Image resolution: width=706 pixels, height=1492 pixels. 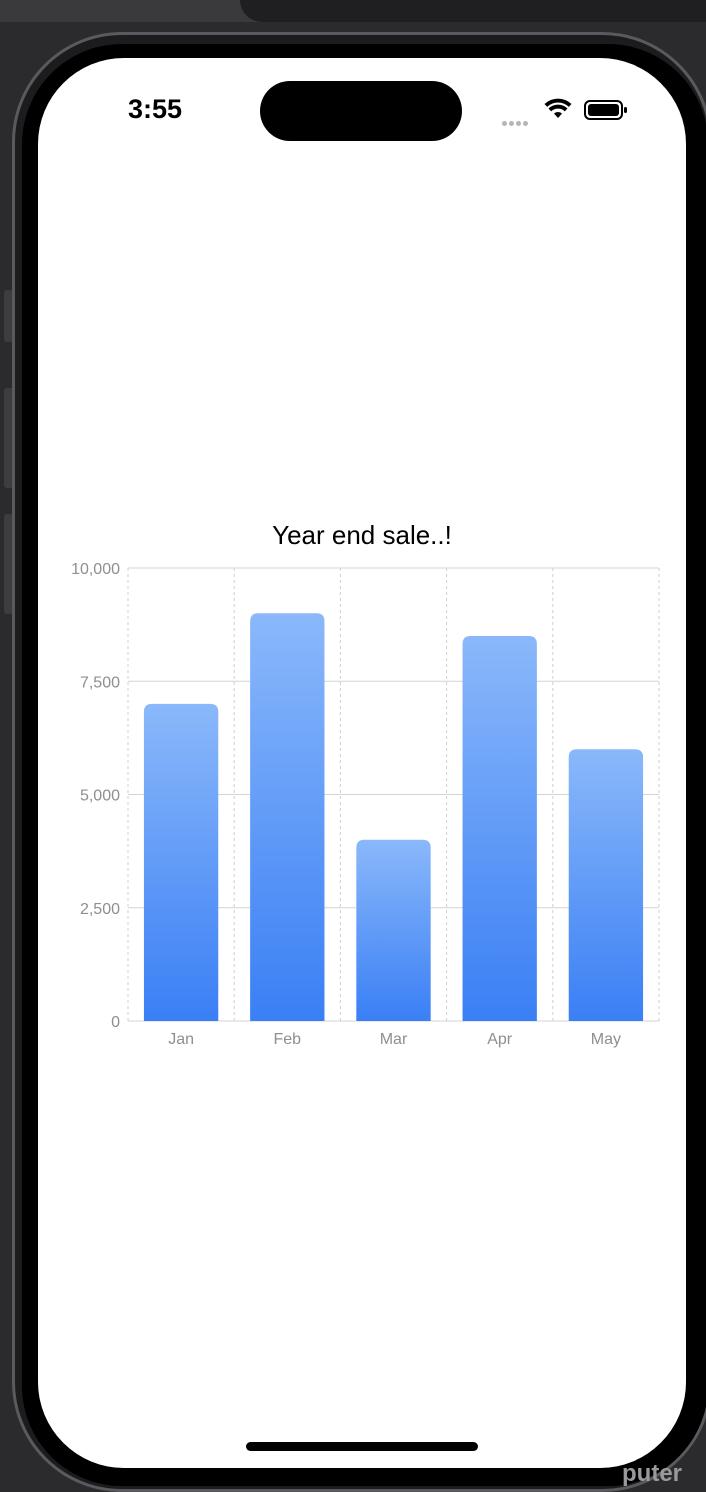 What do you see at coordinates (287, 817) in the screenshot?
I see `bar-feb` at bounding box center [287, 817].